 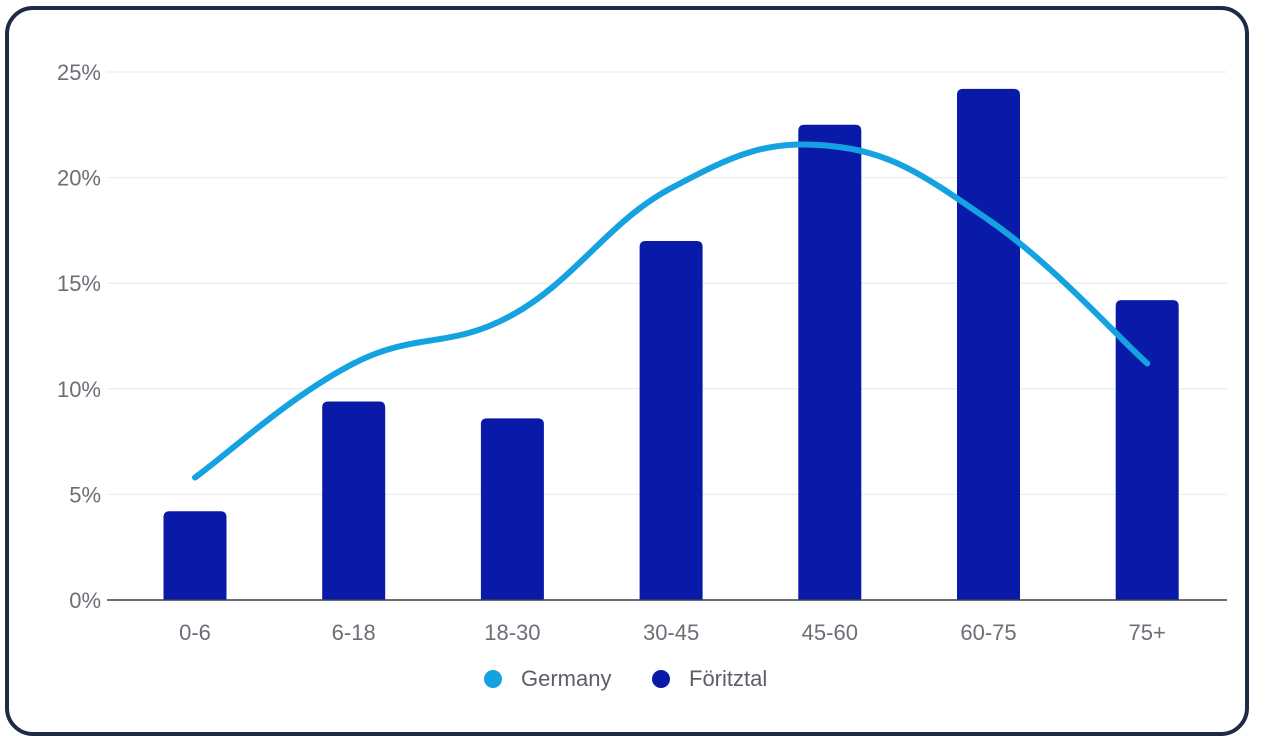 I want to click on x-tick-label: 30-45, so click(x=671, y=632).